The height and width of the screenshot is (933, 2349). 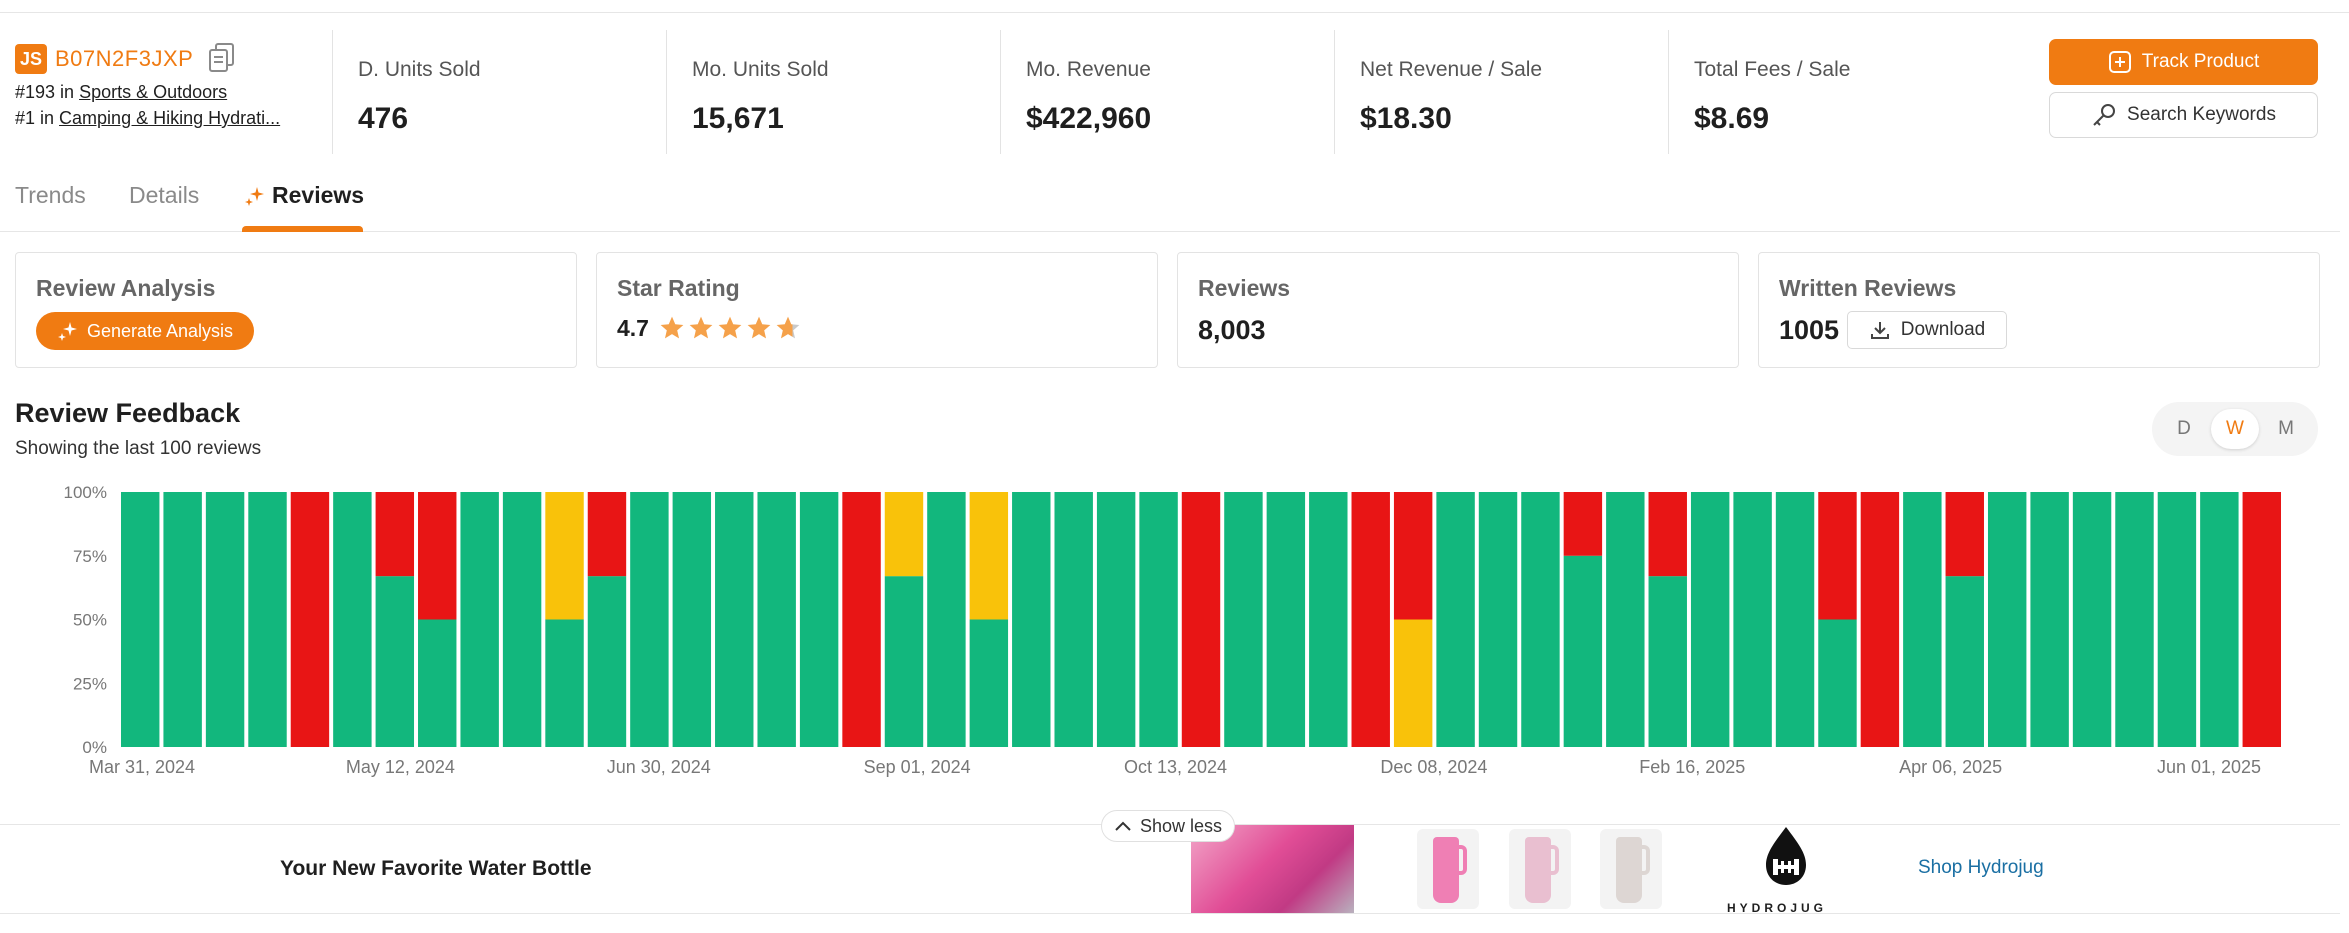 What do you see at coordinates (153, 92) in the screenshot?
I see `rank-primary-category-link: Sports & Outdoors` at bounding box center [153, 92].